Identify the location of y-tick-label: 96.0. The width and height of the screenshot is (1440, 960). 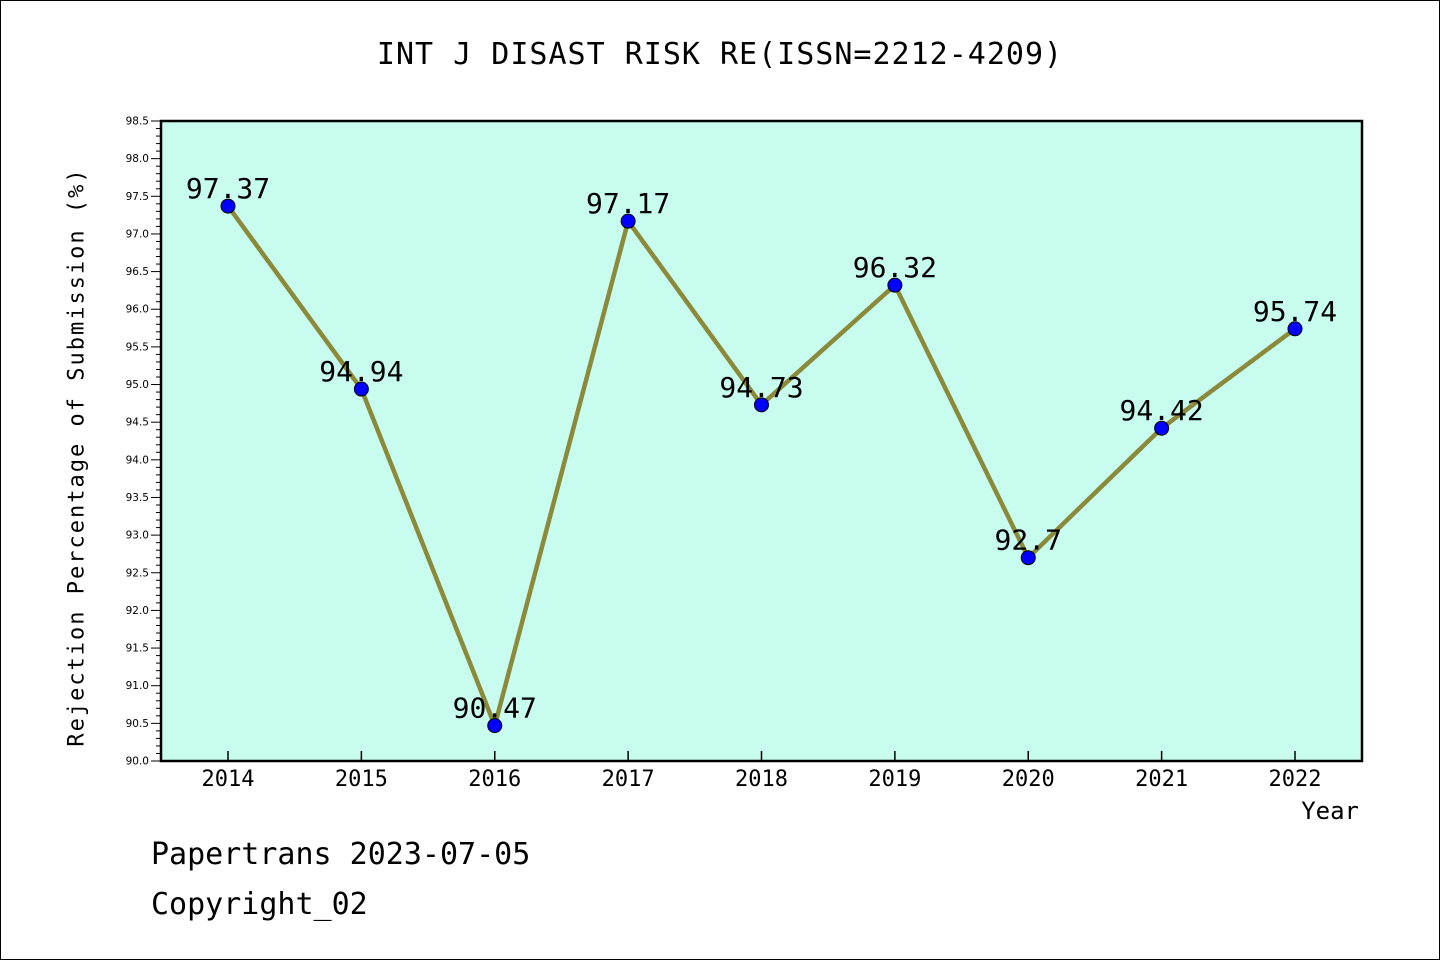
(137, 310).